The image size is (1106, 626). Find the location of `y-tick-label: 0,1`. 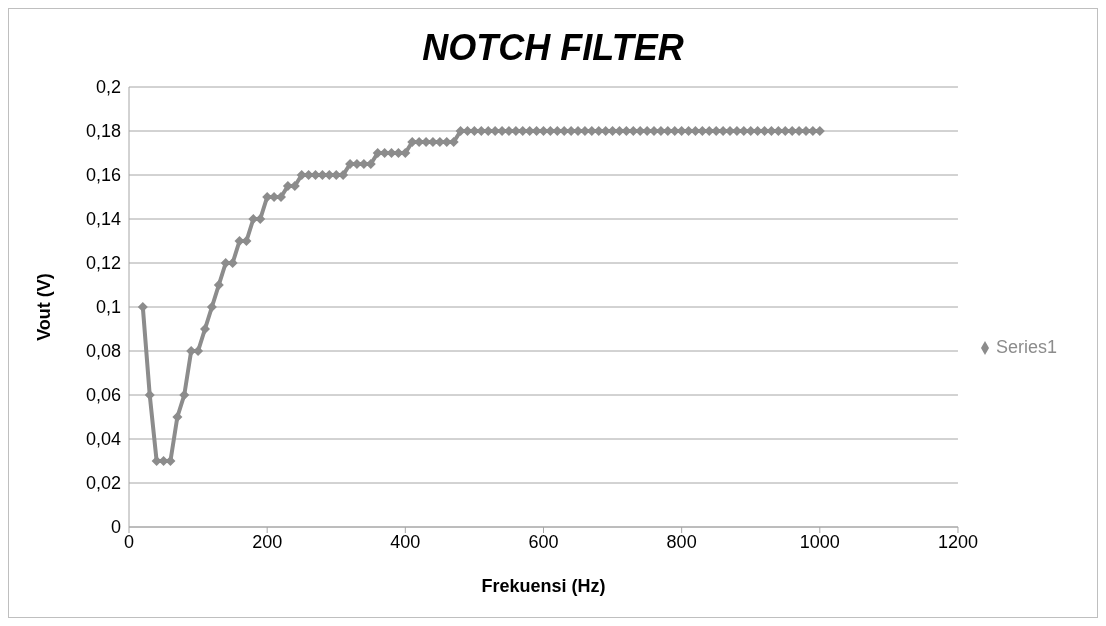

y-tick-label: 0,1 is located at coordinates (108, 307).